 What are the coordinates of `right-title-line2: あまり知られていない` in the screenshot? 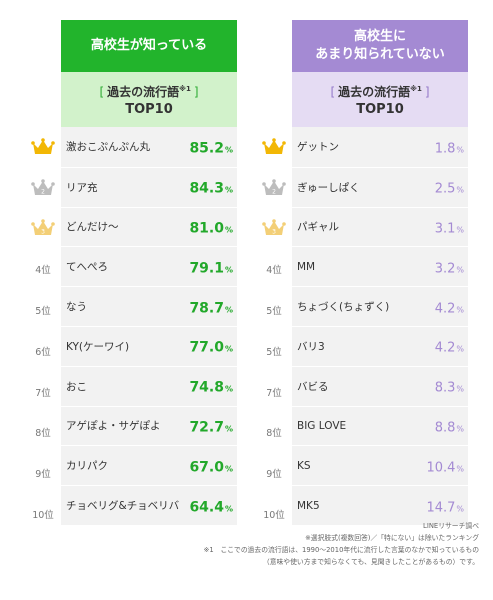 It's located at (380, 54).